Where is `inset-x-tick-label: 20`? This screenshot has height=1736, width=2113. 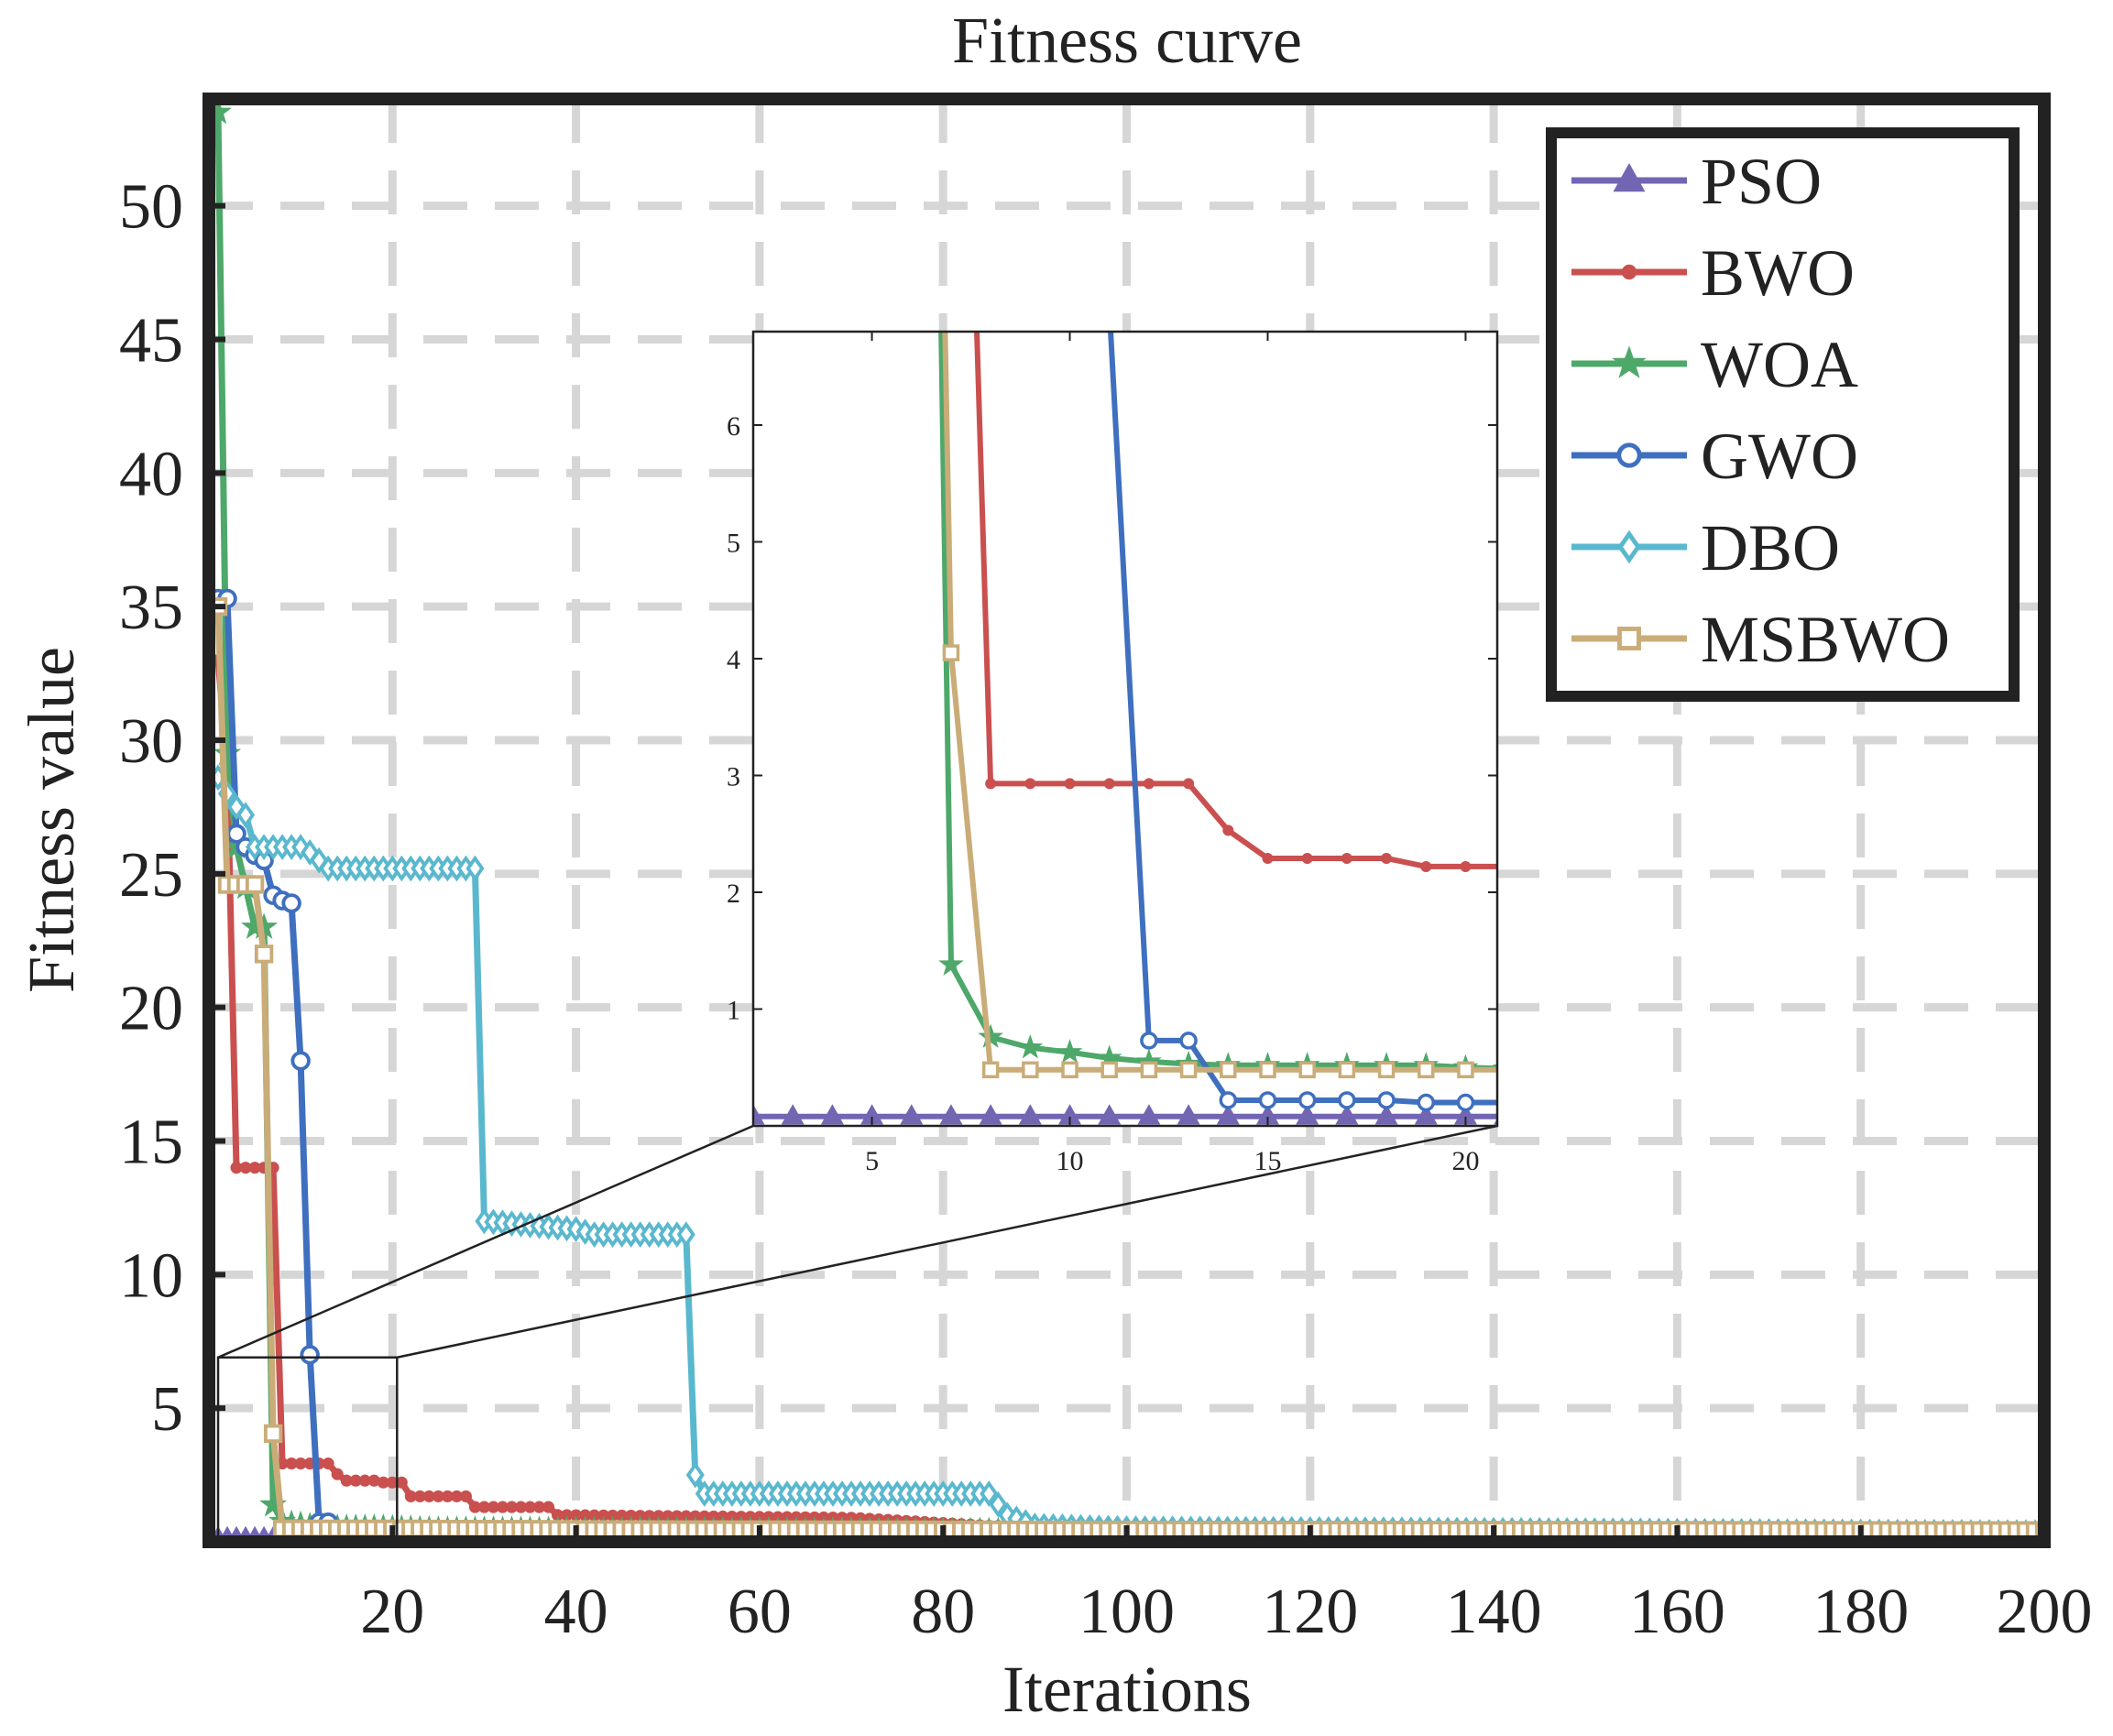
inset-x-tick-label: 20 is located at coordinates (1465, 1161).